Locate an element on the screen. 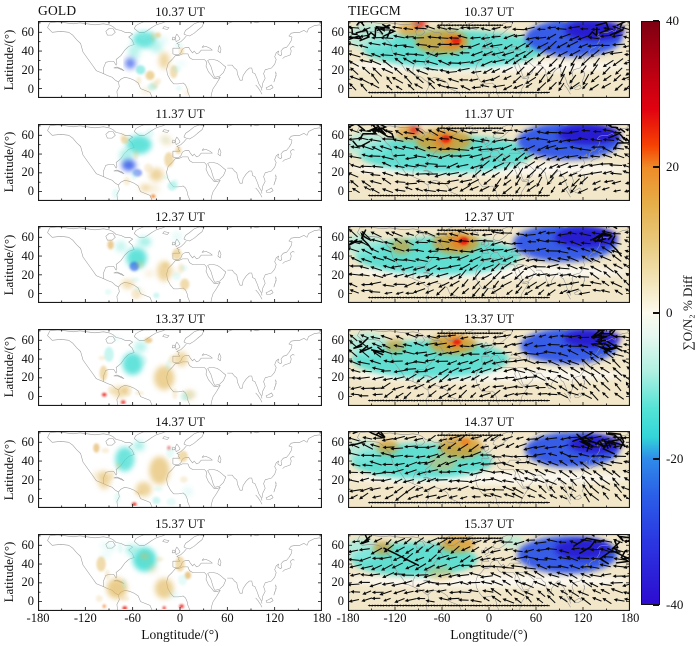 The width and height of the screenshot is (700, 646). colorbar-tick-label: 20 is located at coordinates (672, 166).